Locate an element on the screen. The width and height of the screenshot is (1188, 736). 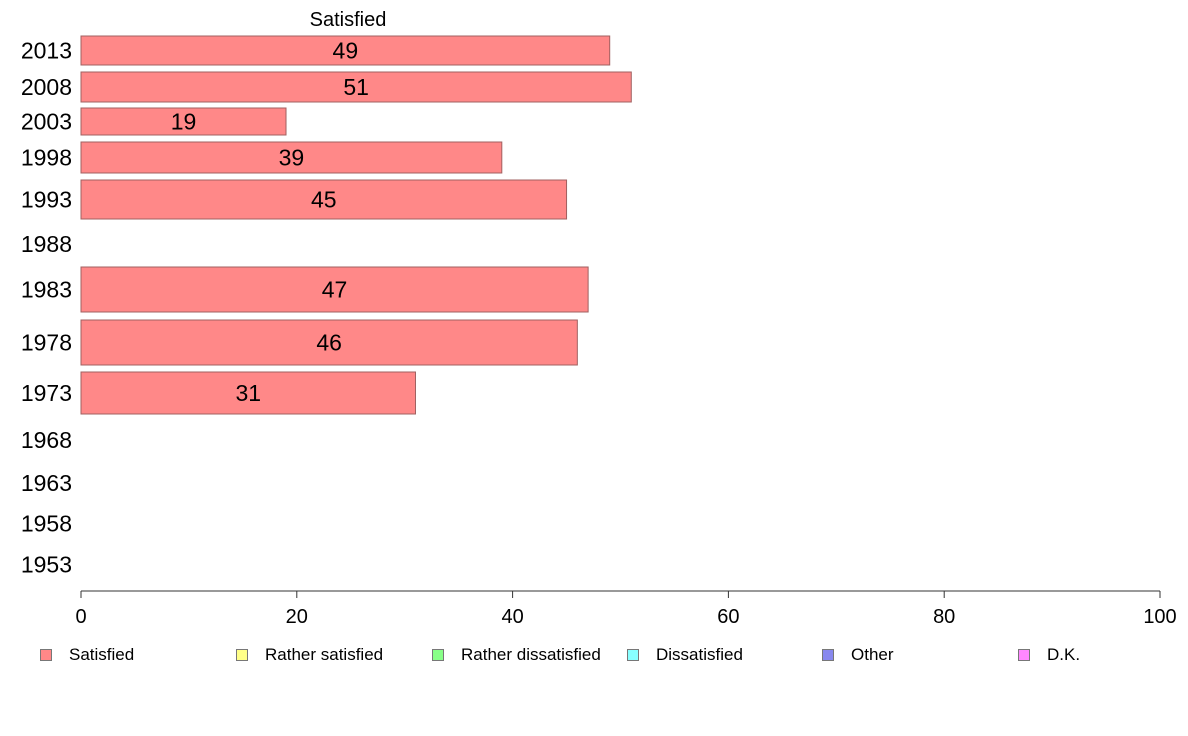
legend-item-rather-satisfied: Rather satisfied is located at coordinates (309, 655).